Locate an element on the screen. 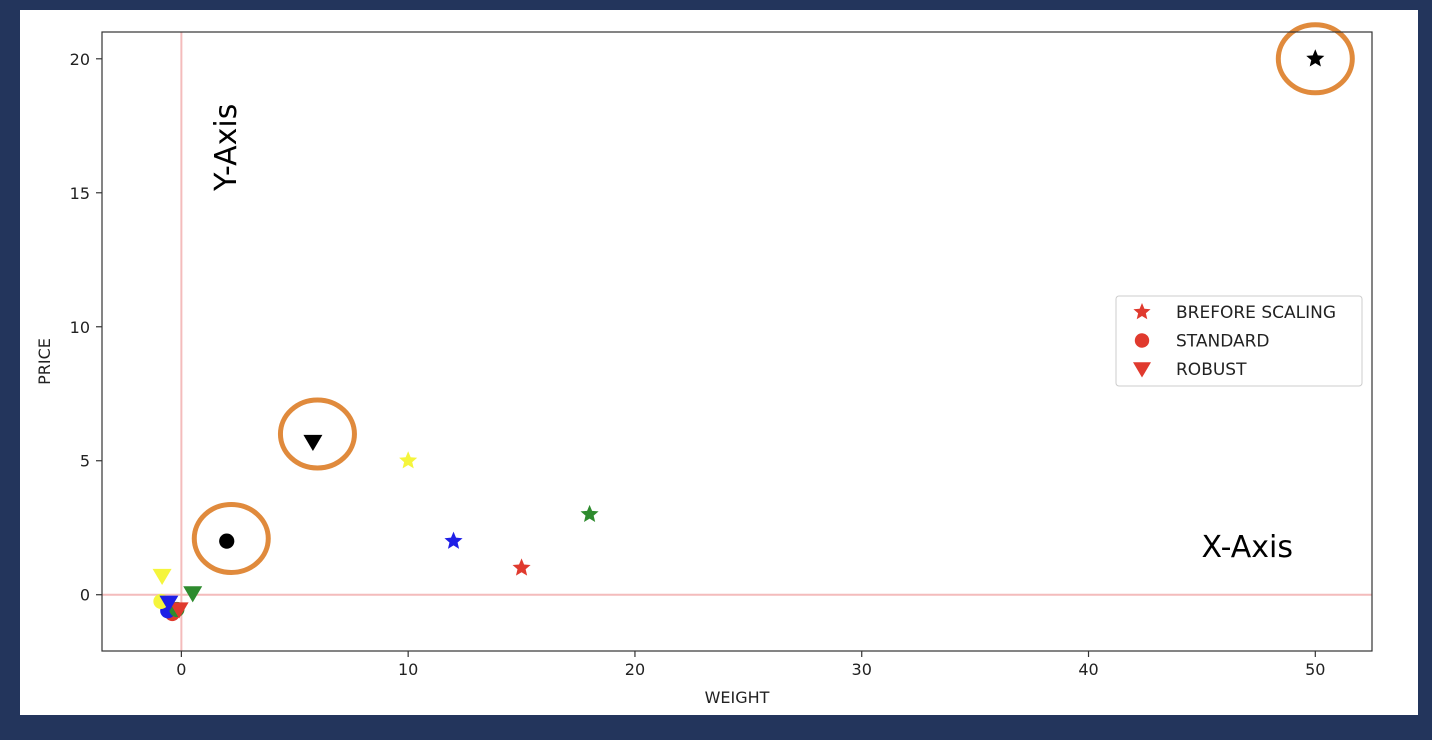 Image resolution: width=1432 pixels, height=740 pixels. y-tick-label: 10 is located at coordinates (80, 327).